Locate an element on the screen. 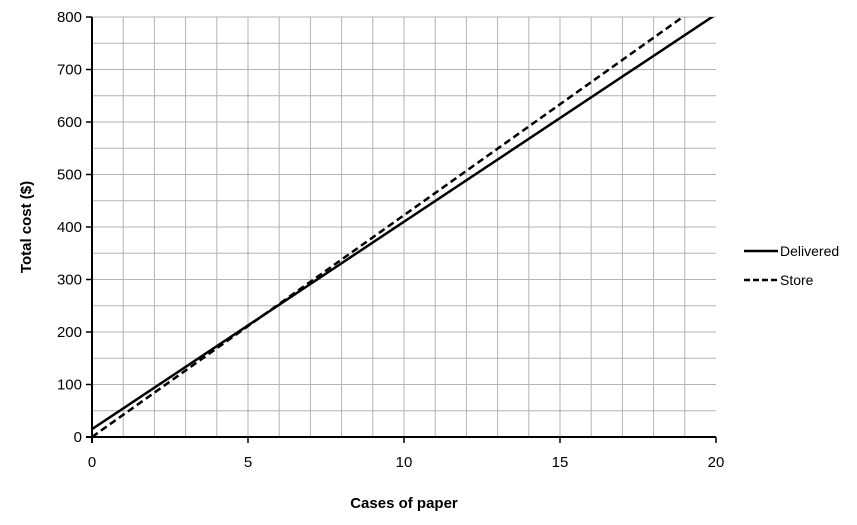  x-tick-label: 15 is located at coordinates (560, 462).